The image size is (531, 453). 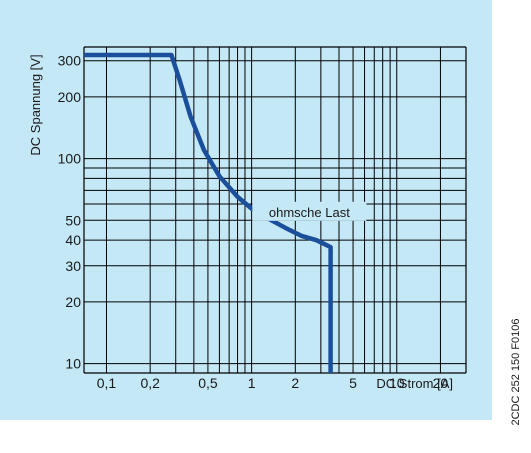 I want to click on x-tick-label: 5, so click(x=353, y=383).